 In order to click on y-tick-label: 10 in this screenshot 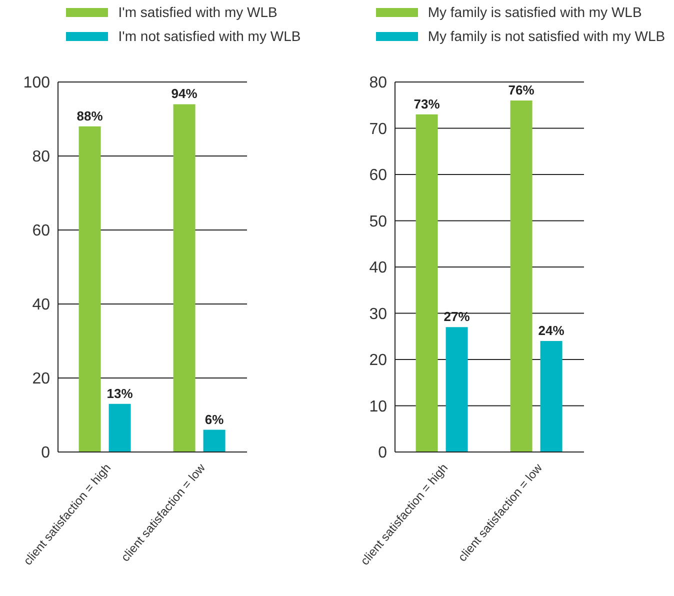, I will do `click(378, 407)`.